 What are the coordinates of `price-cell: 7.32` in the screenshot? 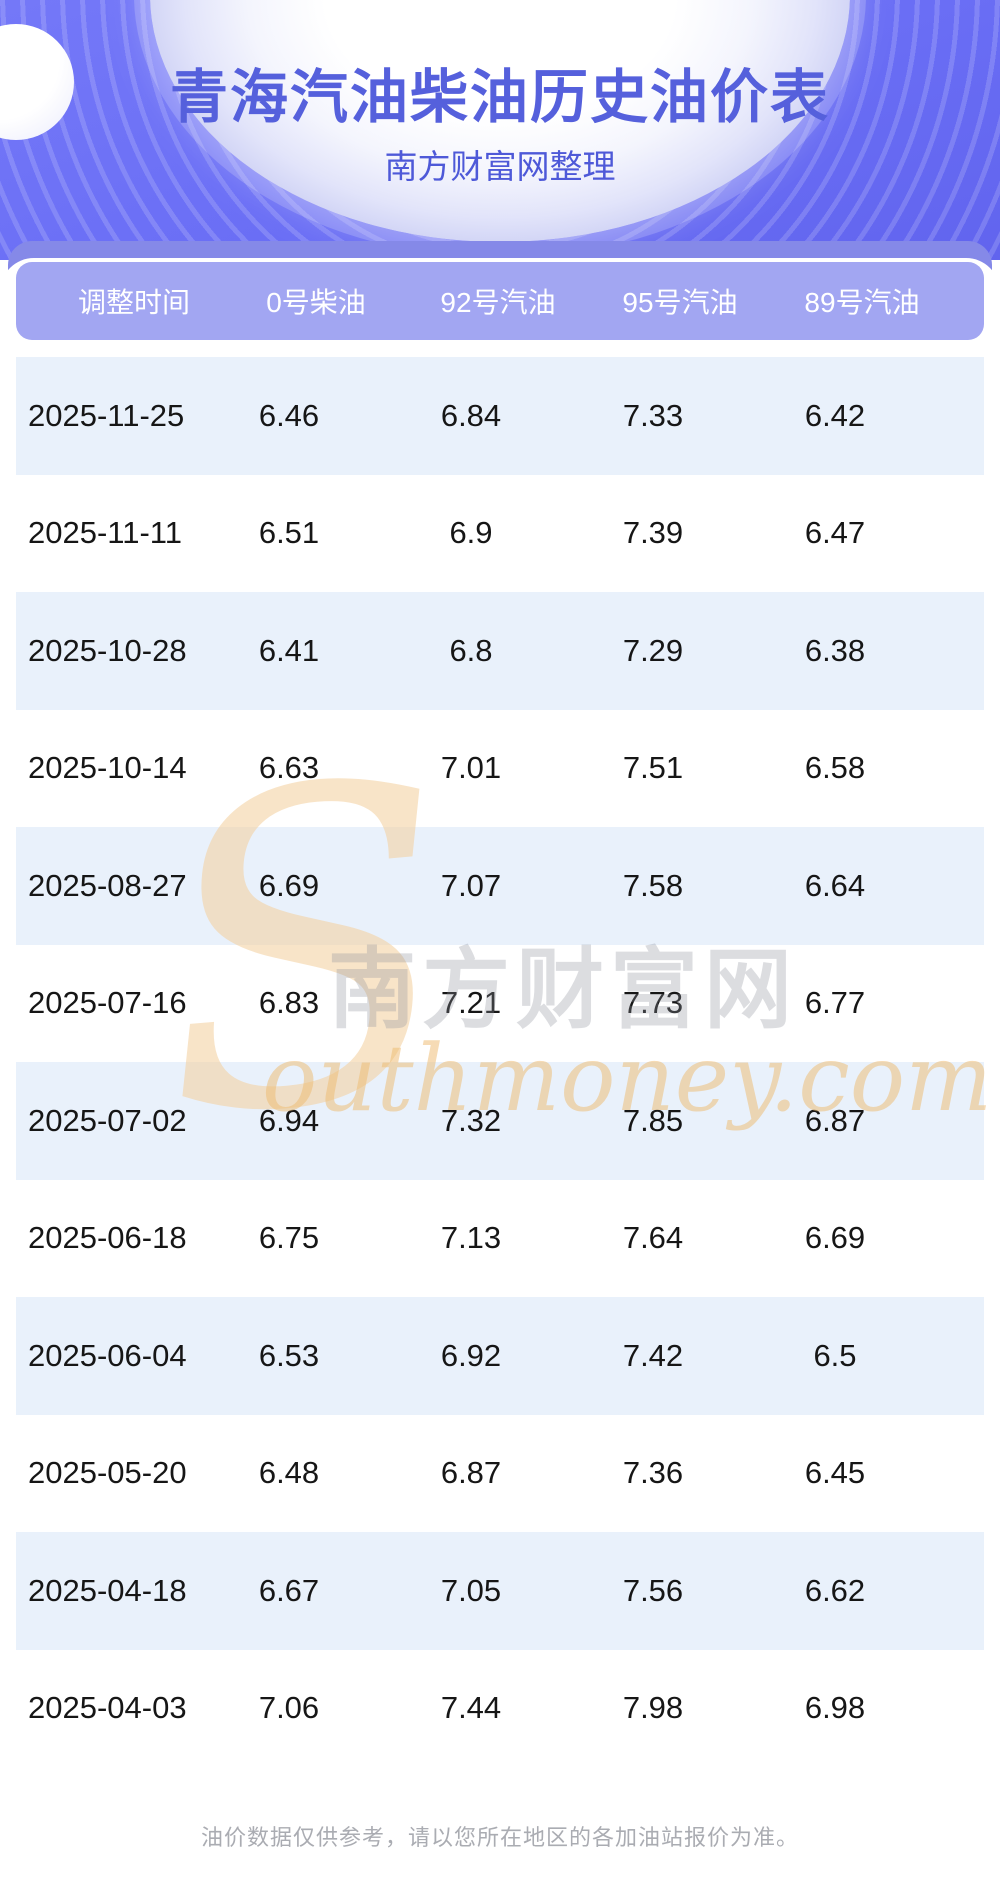 It's located at (471, 1120).